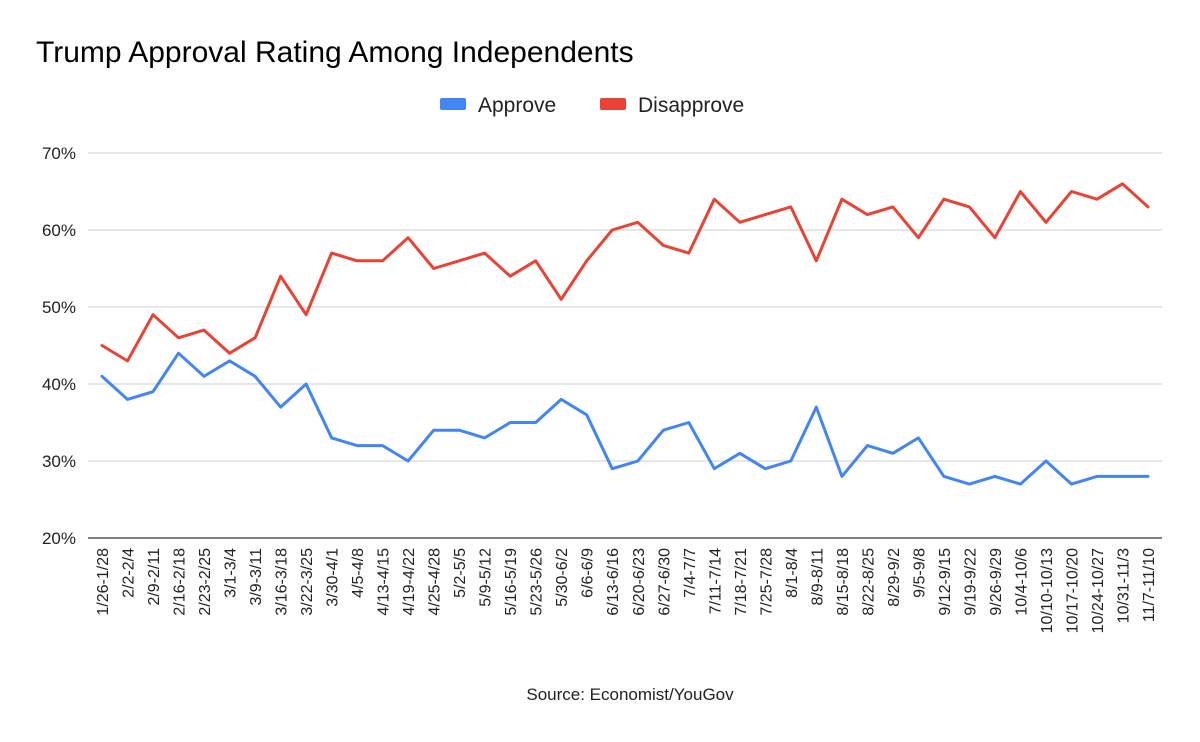 This screenshot has height=742, width=1200. I want to click on x-tick-label: 5/23-5/26, so click(537, 582).